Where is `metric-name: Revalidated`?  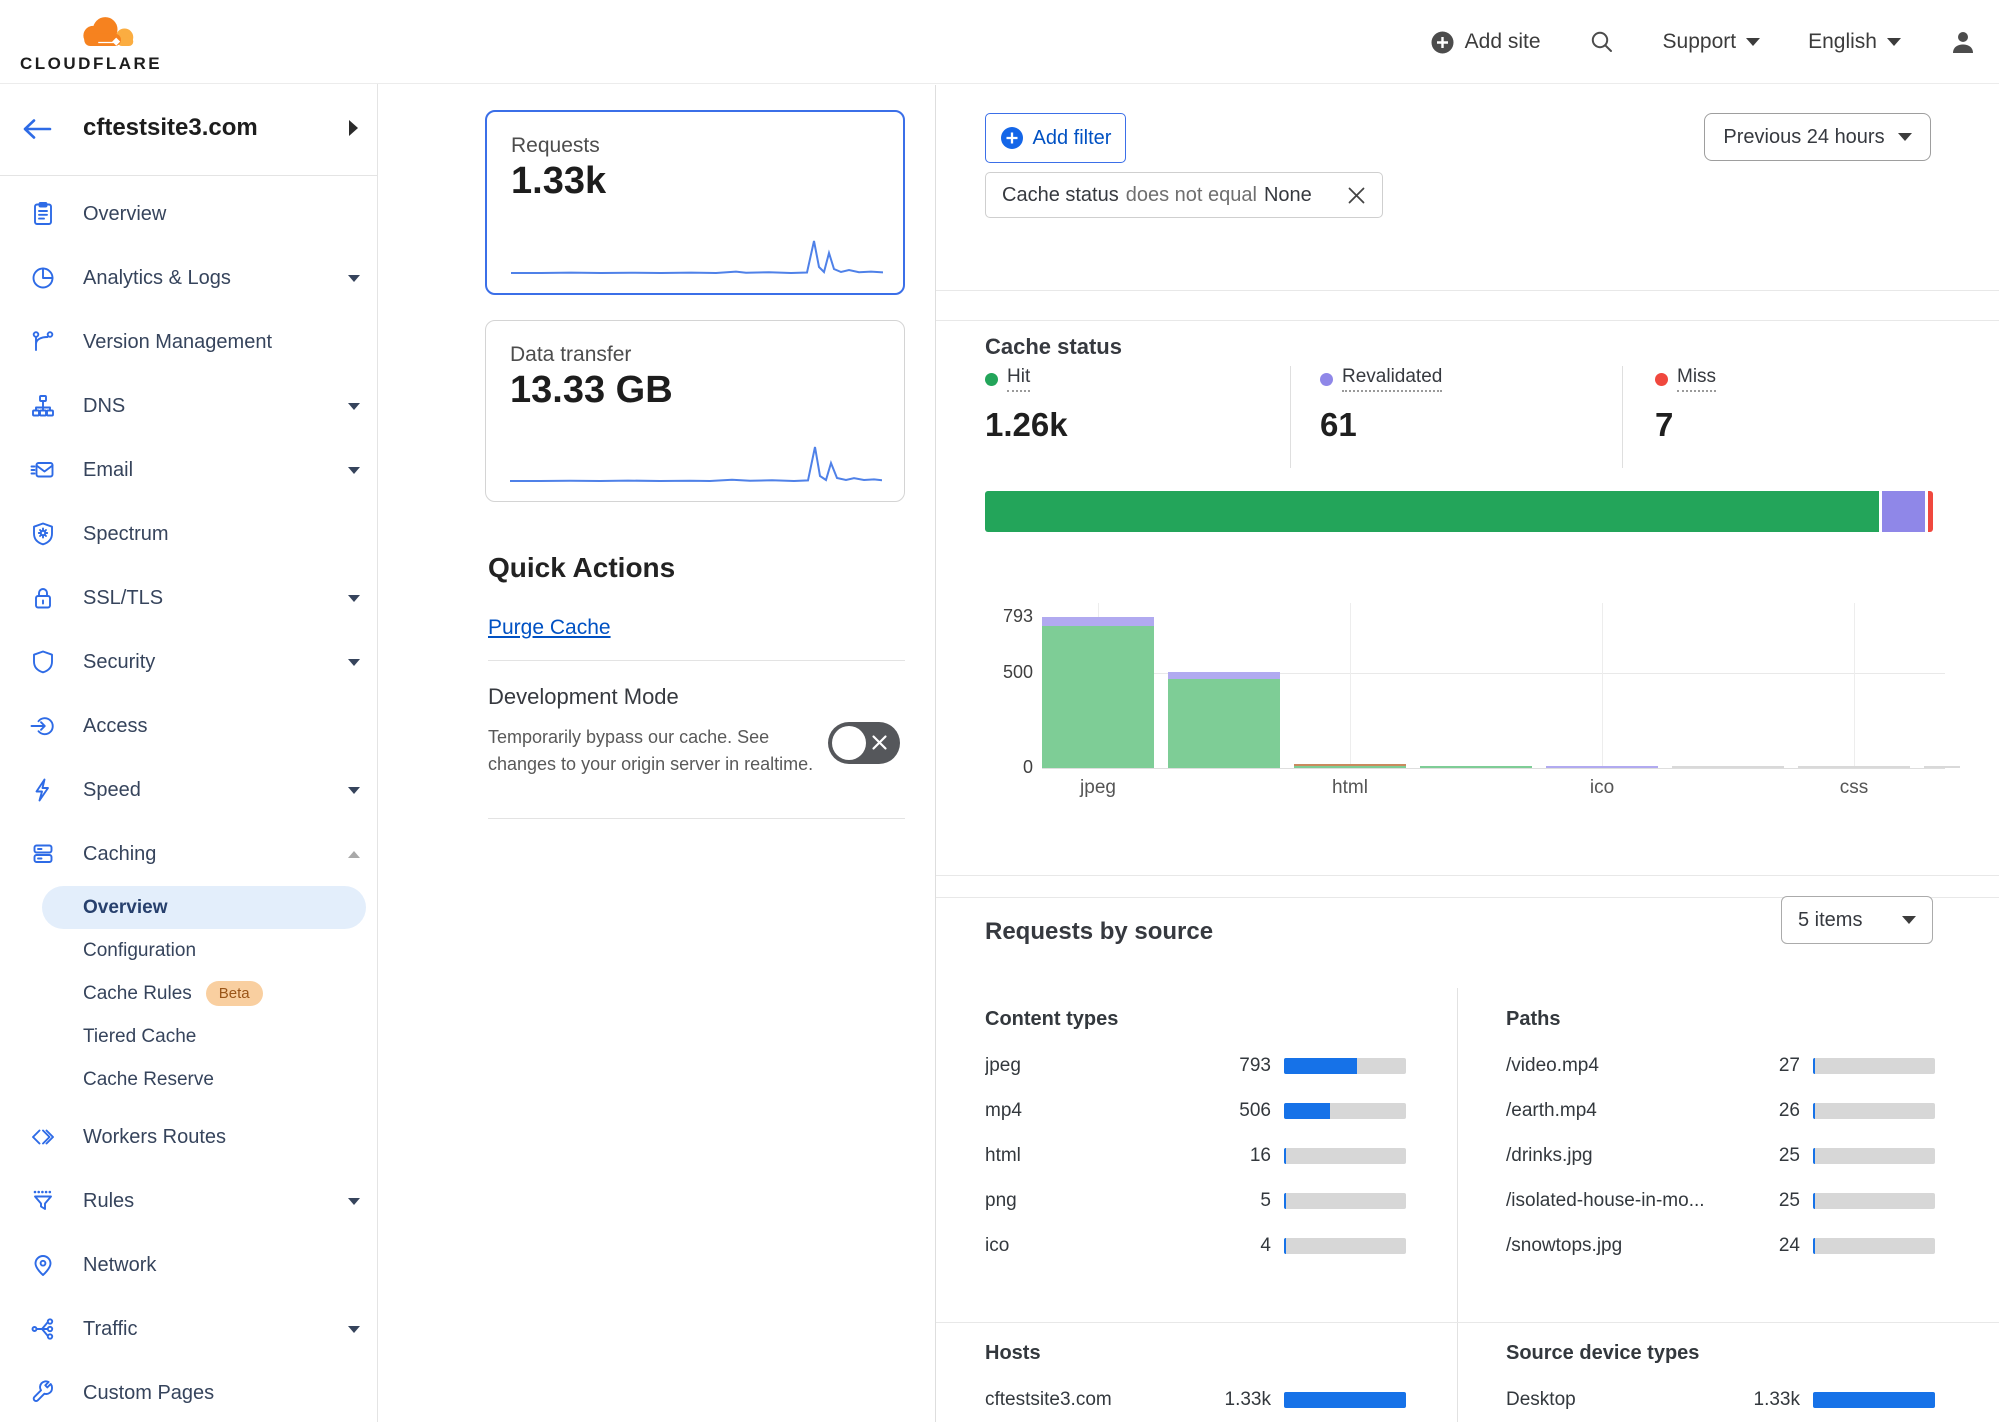 metric-name: Revalidated is located at coordinates (1392, 379).